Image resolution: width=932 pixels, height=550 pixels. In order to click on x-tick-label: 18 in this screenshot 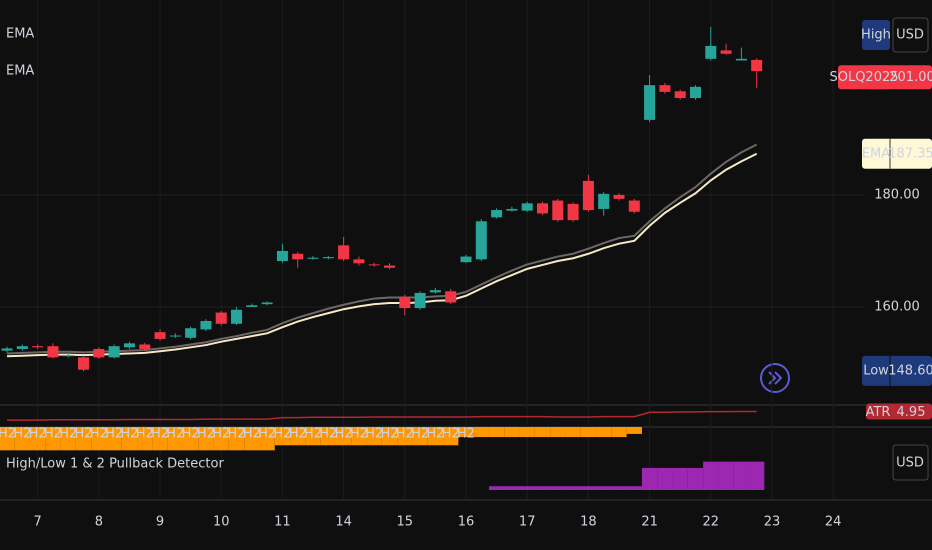, I will do `click(588, 522)`.